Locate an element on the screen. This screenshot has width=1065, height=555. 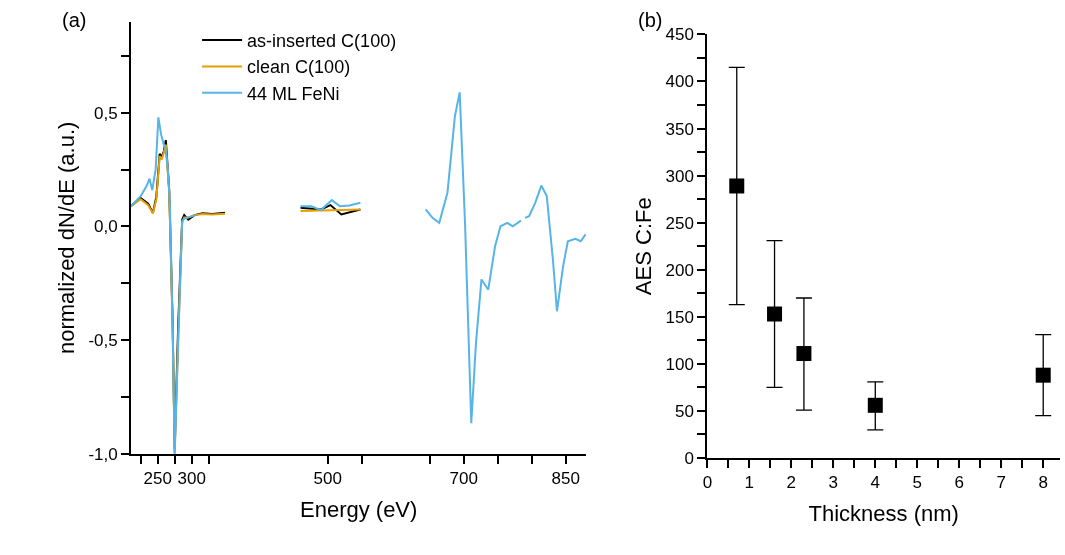
x-tick-label: 1 is located at coordinates (749, 483).